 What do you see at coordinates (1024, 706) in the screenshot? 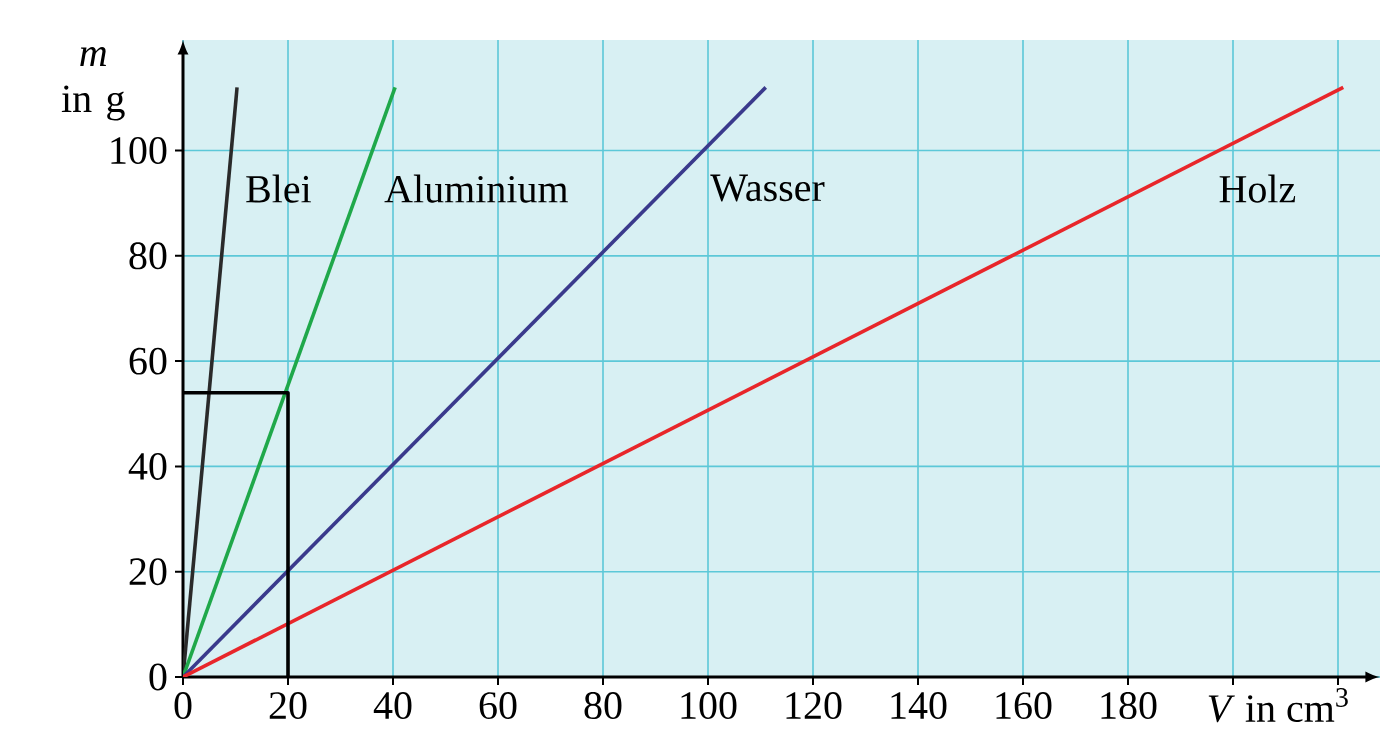
I see `x-tick-label: 160` at bounding box center [1024, 706].